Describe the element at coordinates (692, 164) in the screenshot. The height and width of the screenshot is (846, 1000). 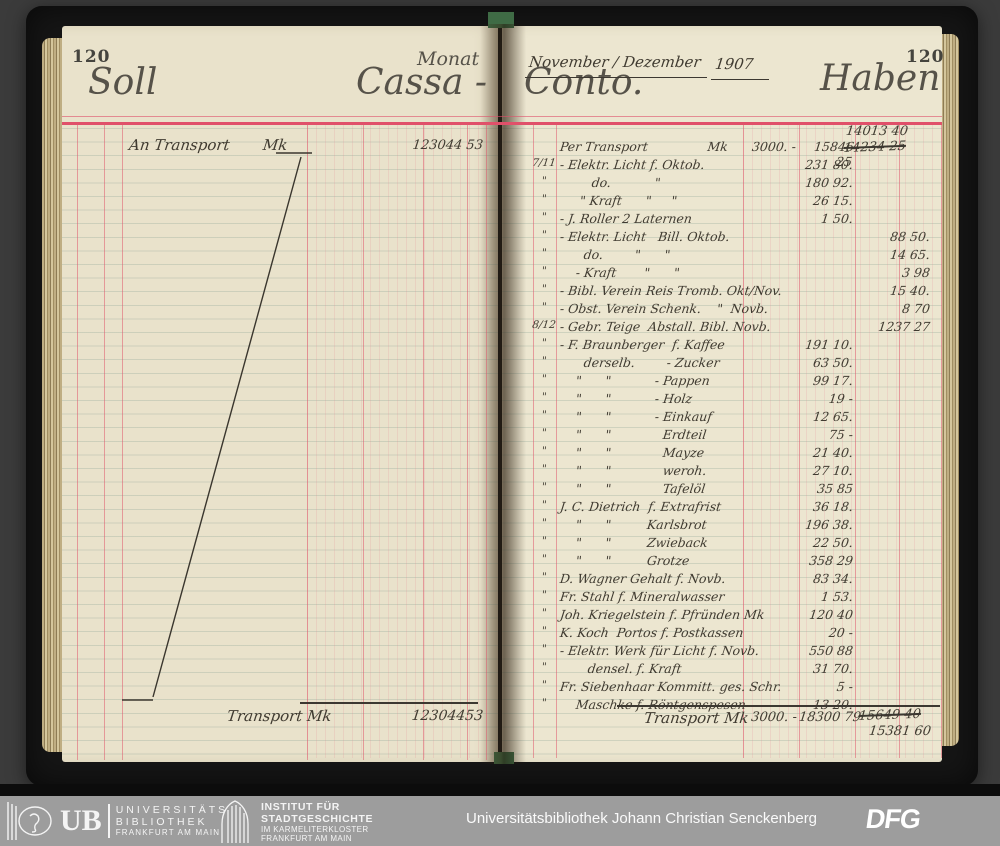
I see `ledger-row: 7/11- Elektr. Licht f. Oktob. 231 80.` at that location.